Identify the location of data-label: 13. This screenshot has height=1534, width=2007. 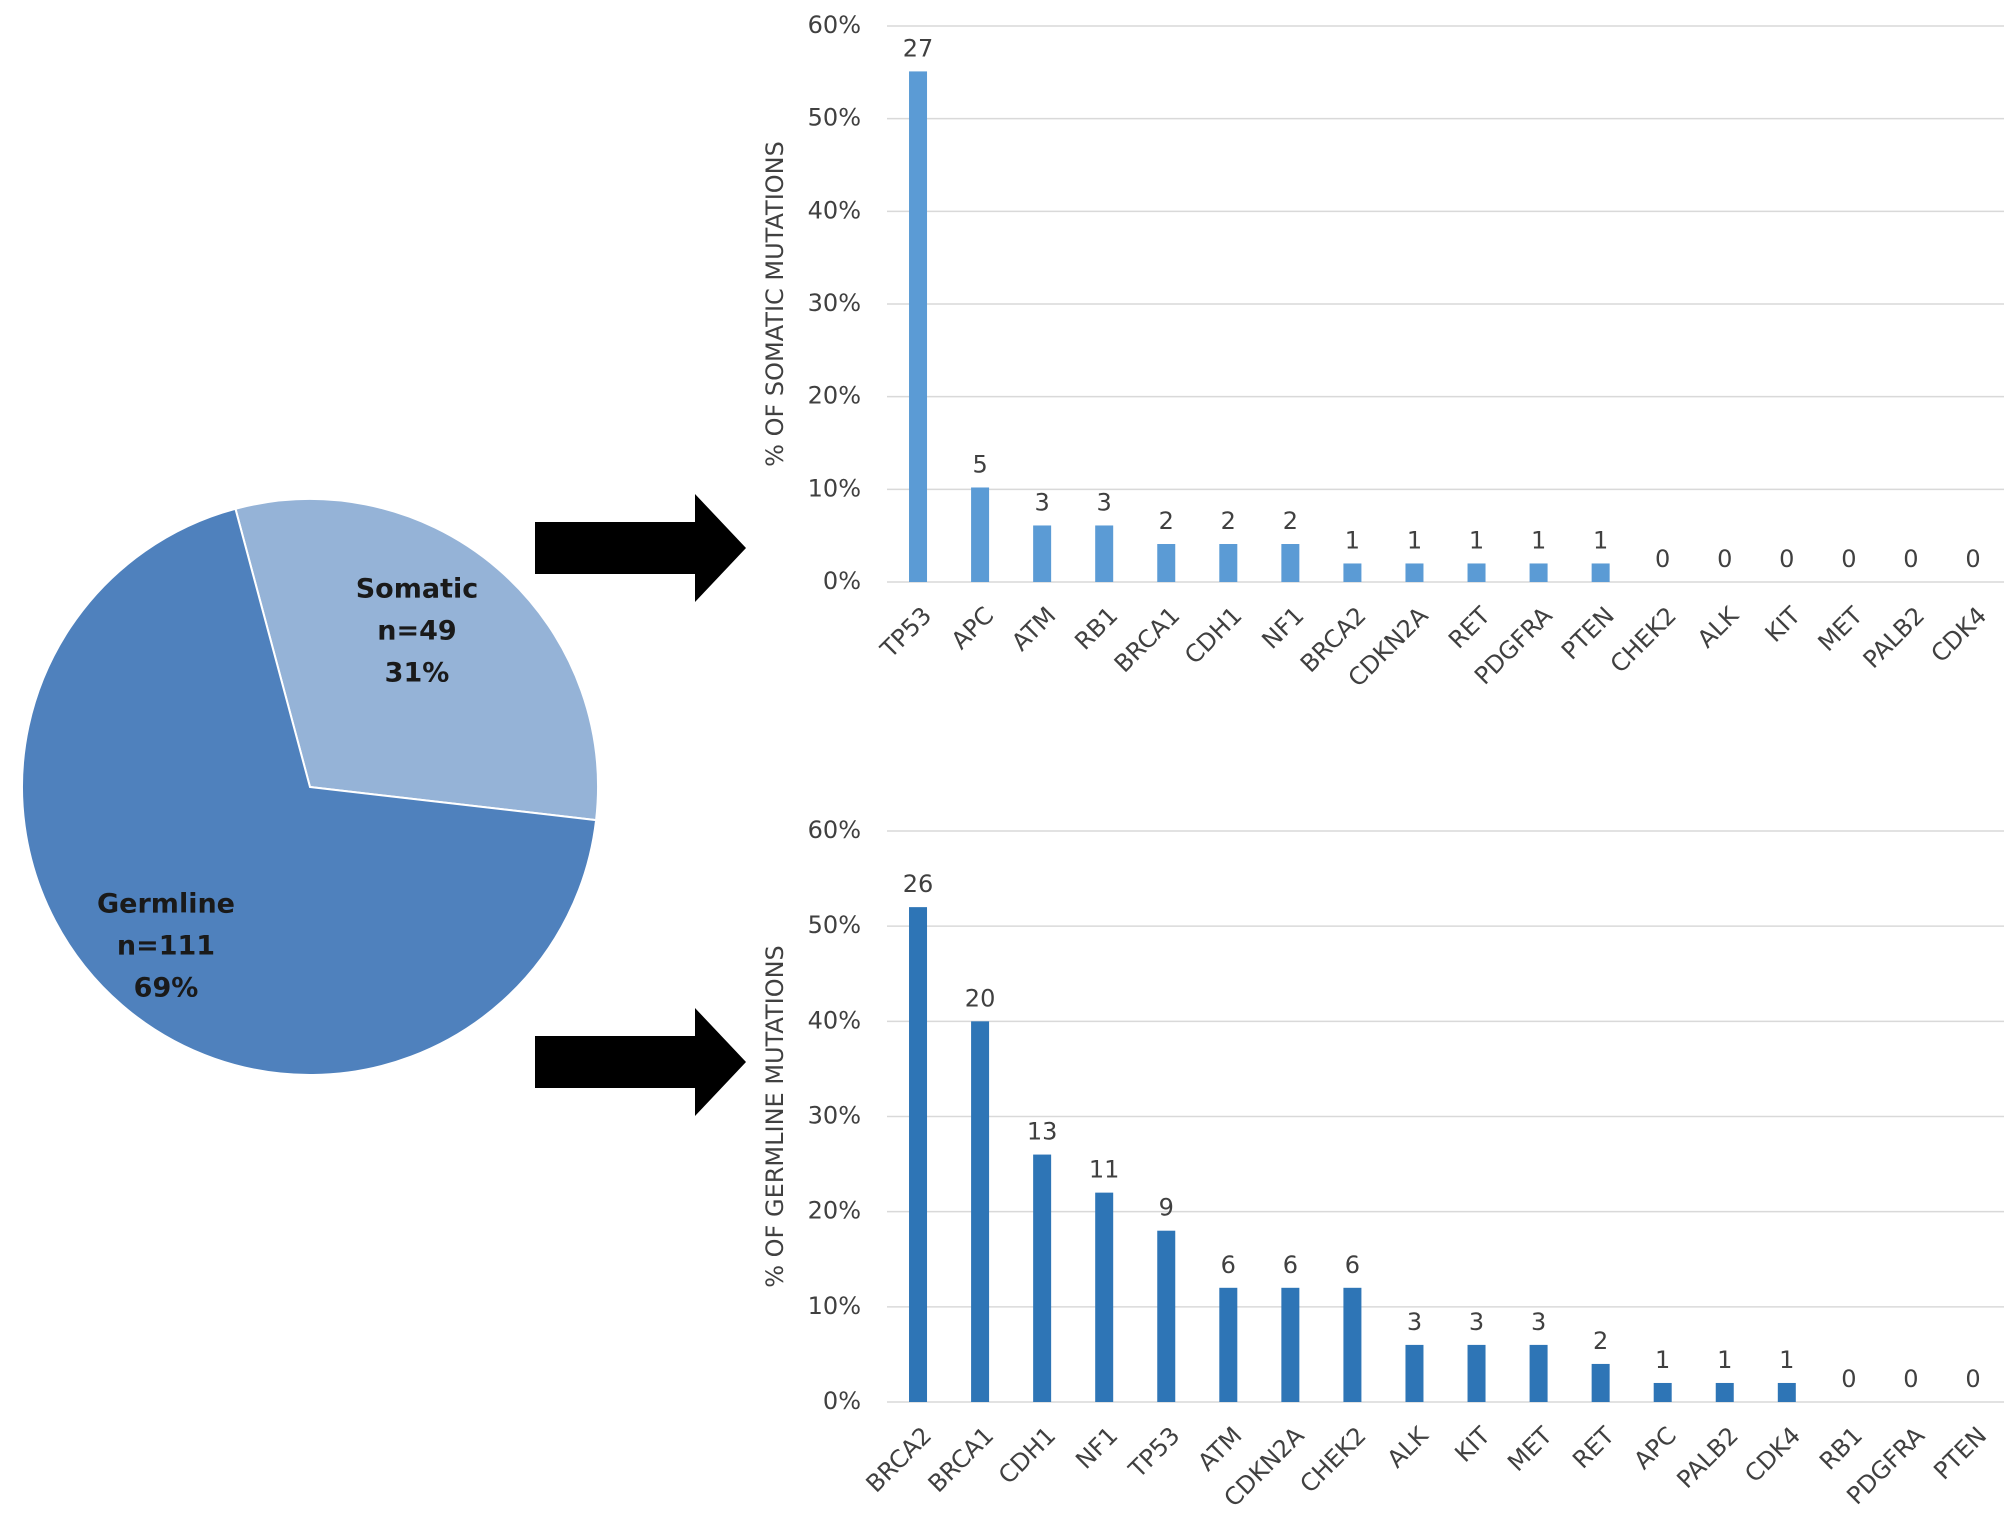
(1042, 1132).